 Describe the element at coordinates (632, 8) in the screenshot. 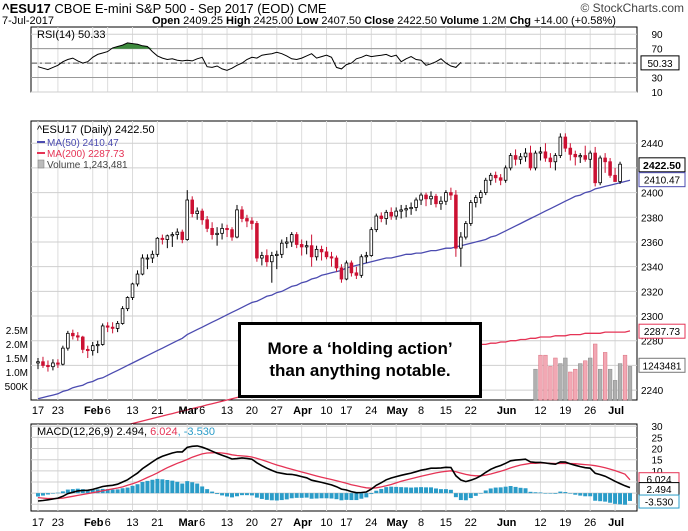

I see `brand-logo: © StockCharts.com` at that location.